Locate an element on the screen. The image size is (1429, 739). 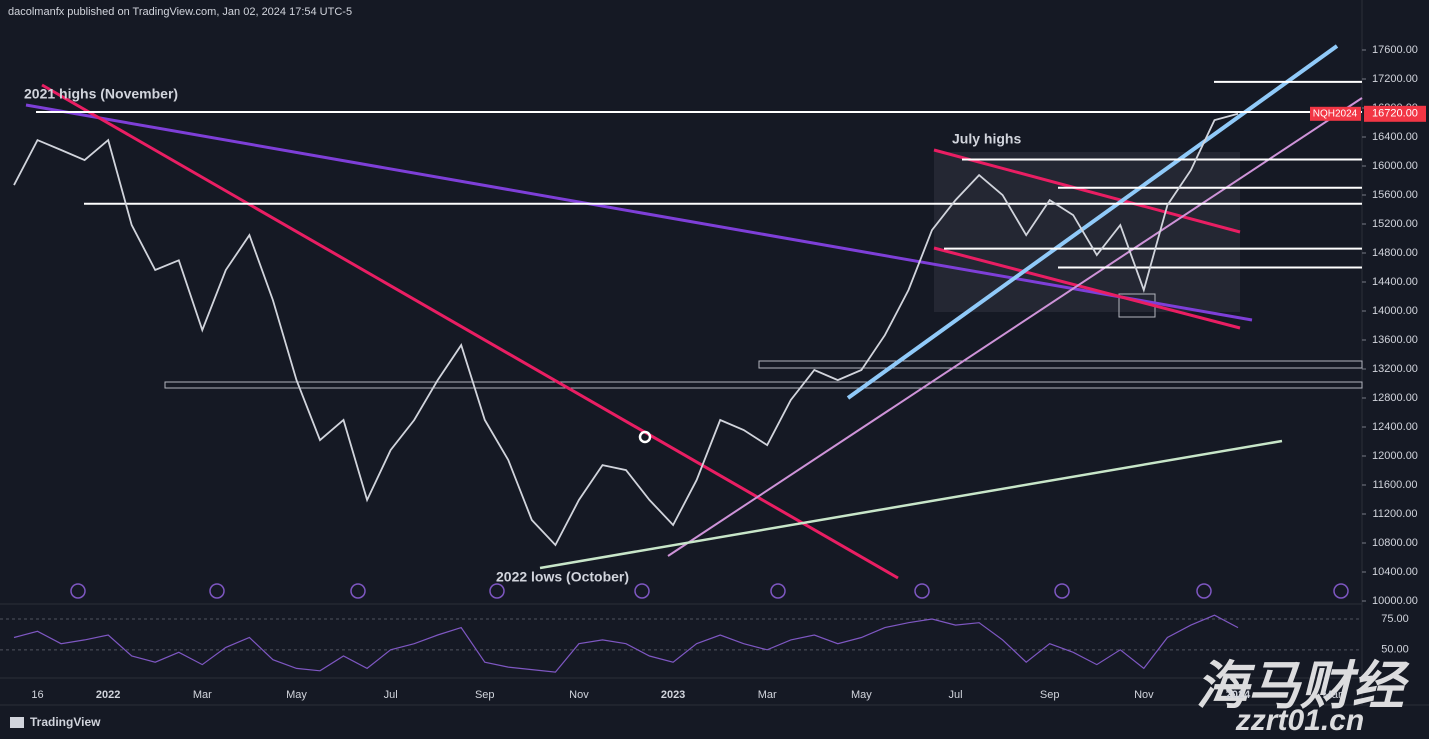
y-tick-label: 14400.00 is located at coordinates (1395, 282).